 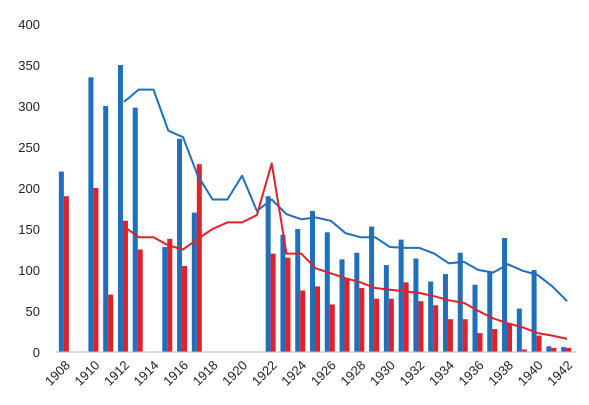 What do you see at coordinates (29, 24) in the screenshot?
I see `y-tick-label: 400` at bounding box center [29, 24].